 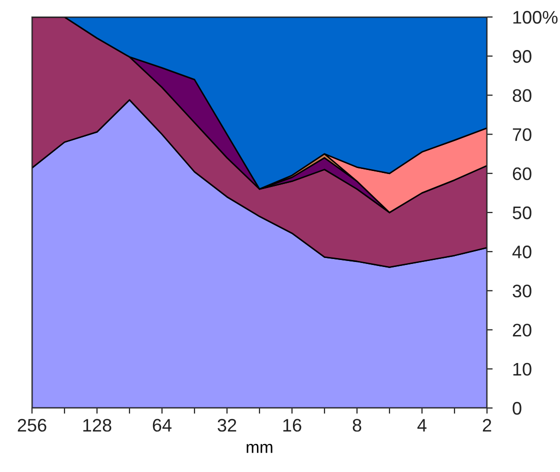 What do you see at coordinates (522, 173) in the screenshot?
I see `y-tick-label: 60` at bounding box center [522, 173].